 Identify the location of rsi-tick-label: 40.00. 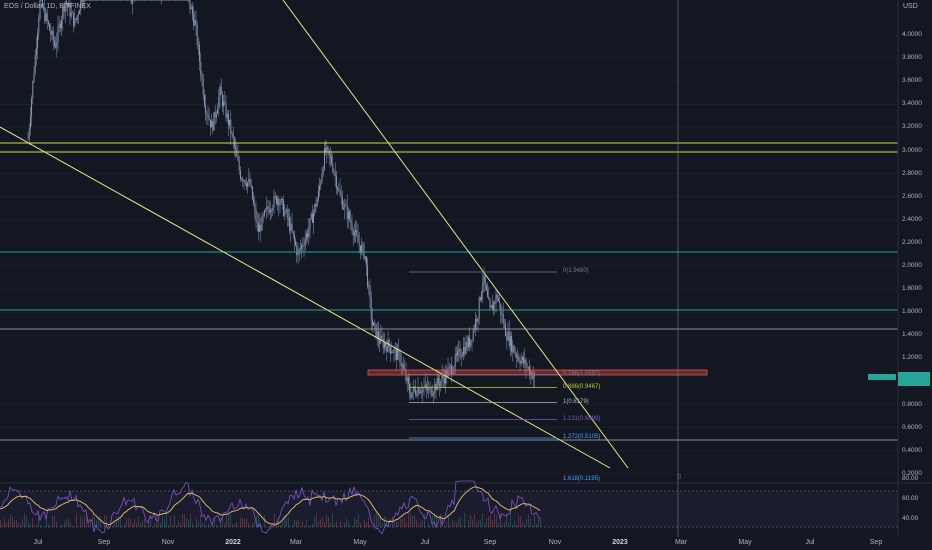
(910, 518).